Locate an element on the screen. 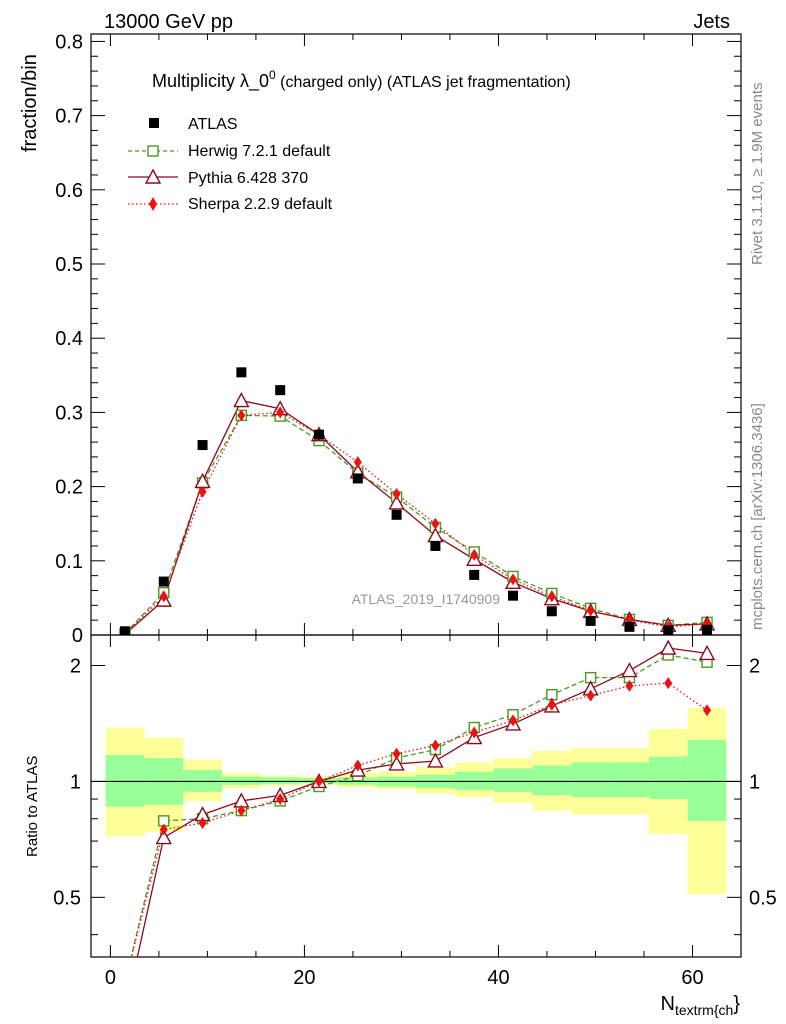 This screenshot has width=786, height=1024. legend-label-atlas: ATLAS is located at coordinates (213, 124).